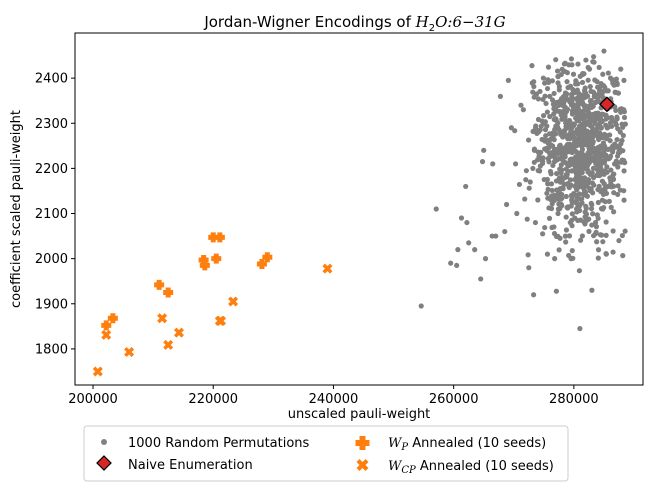  Describe the element at coordinates (104, 463) in the screenshot. I see `legend-naive-marker` at that location.